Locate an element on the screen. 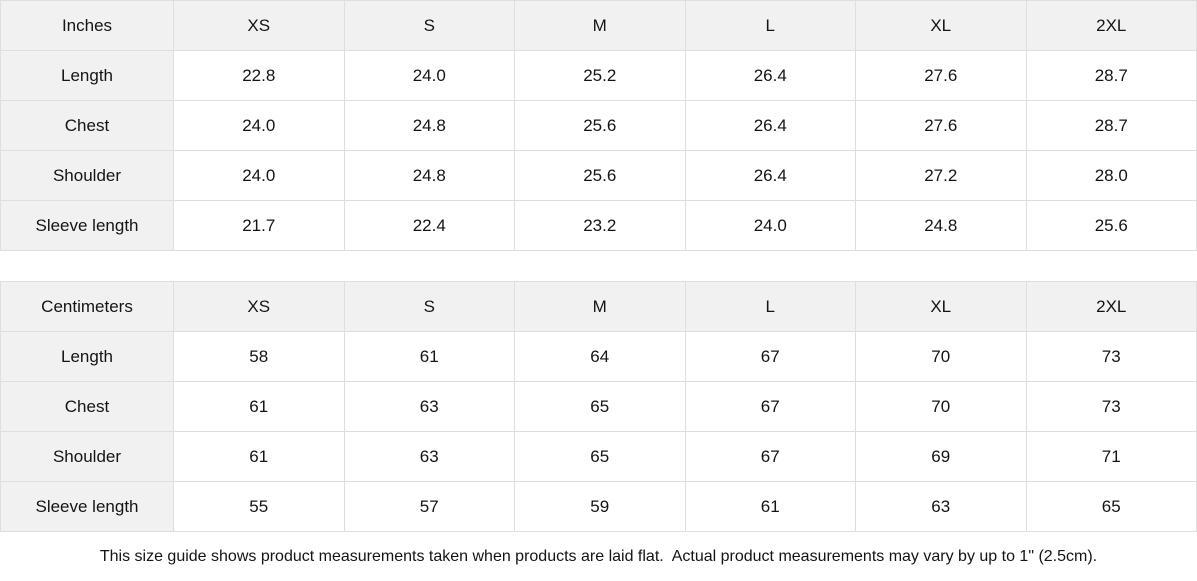 The width and height of the screenshot is (1197, 581). measurement-row: Sleeve length 55 57 59 61 63 65 is located at coordinates (598, 506).